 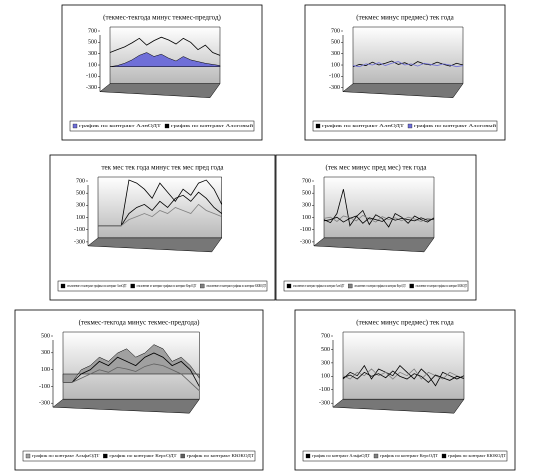 What do you see at coordinates (162, 168) in the screenshot?
I see `chart-title: тек мес тек года минус тек мес пред года` at bounding box center [162, 168].